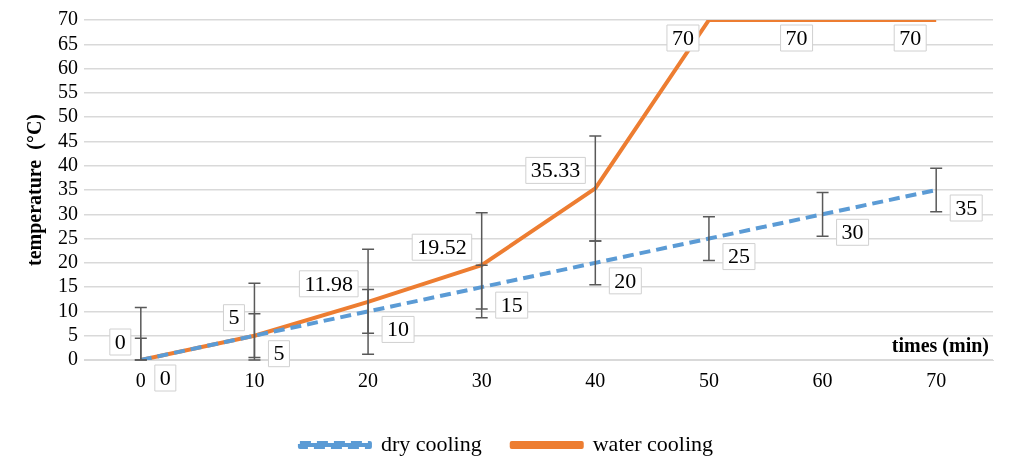 This screenshot has width=1023, height=476. Describe the element at coordinates (68, 91) in the screenshot. I see `y-tick-label: 55` at that location.